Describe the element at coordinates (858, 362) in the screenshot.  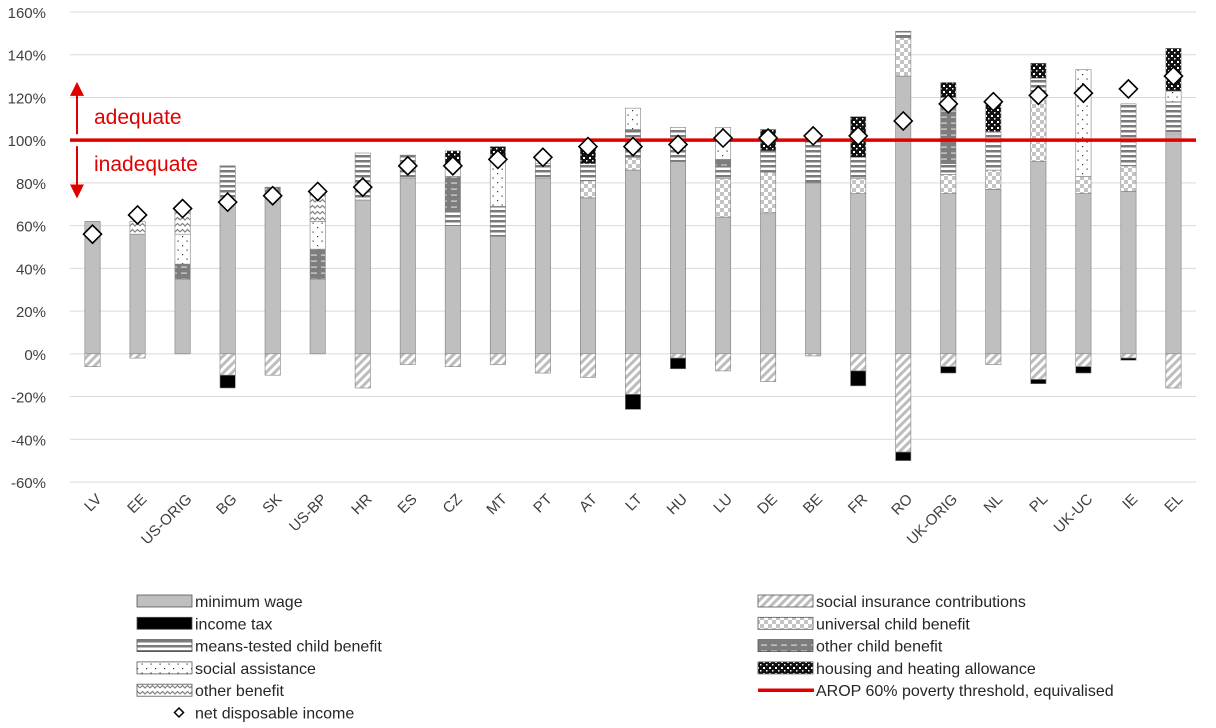
I see `bar-segment-social-insurance-contributions-fr` at that location.